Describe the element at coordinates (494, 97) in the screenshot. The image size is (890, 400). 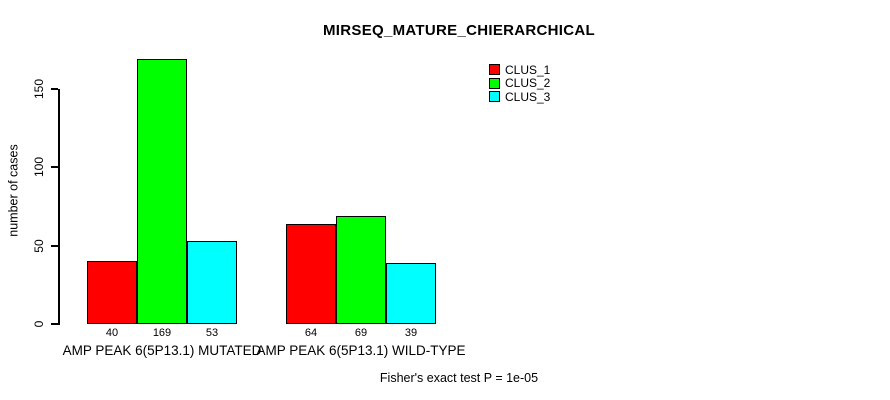
I see `legend-swatch-cyan` at that location.